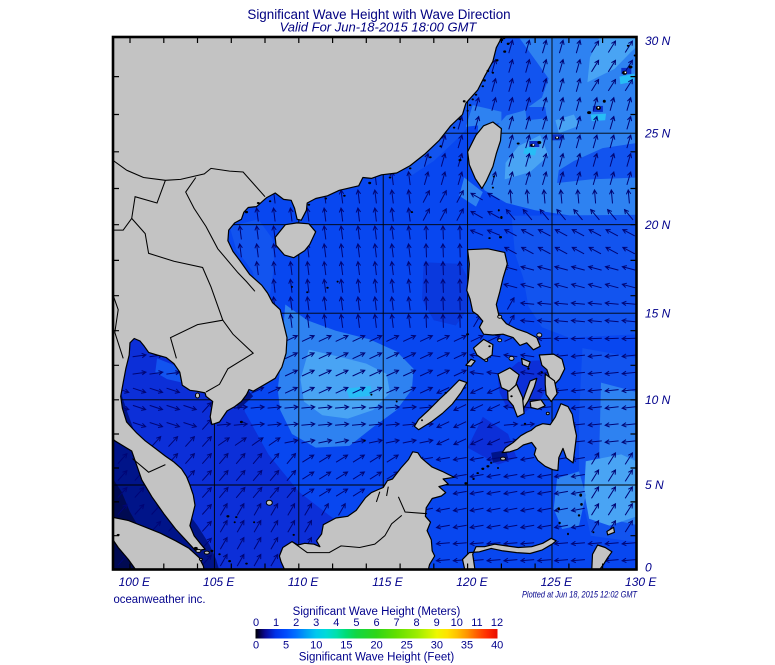 The width and height of the screenshot is (775, 665). I want to click on svg-text: 11, so click(476, 623).